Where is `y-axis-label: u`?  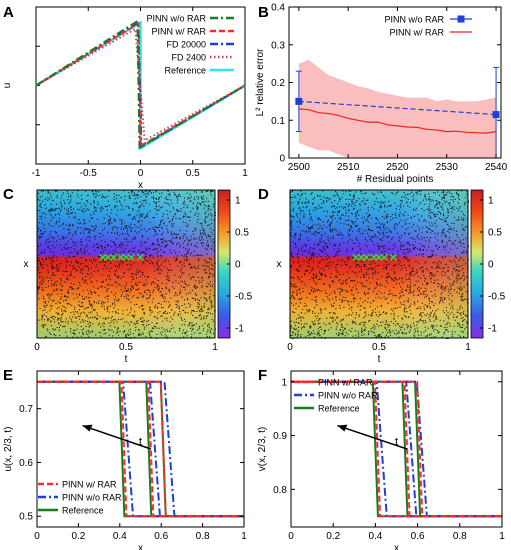 y-axis-label: u is located at coordinates (7, 86).